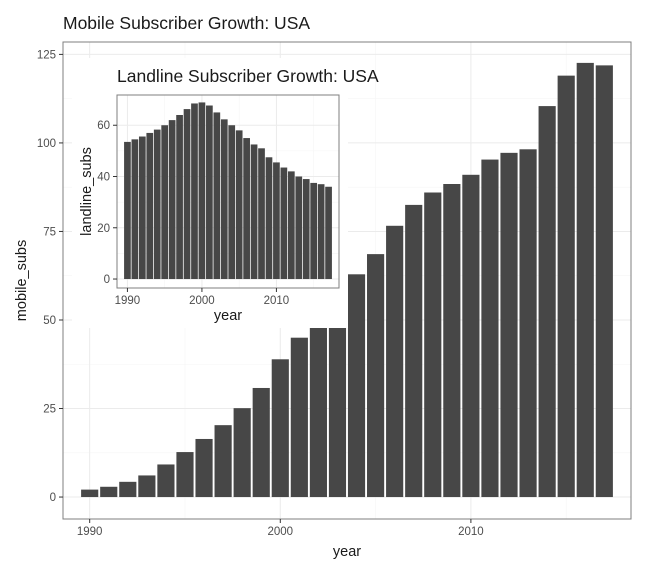 This screenshot has height=581, width=648. I want to click on chart-title: Landline Subscriber Growth: USA, so click(248, 76).